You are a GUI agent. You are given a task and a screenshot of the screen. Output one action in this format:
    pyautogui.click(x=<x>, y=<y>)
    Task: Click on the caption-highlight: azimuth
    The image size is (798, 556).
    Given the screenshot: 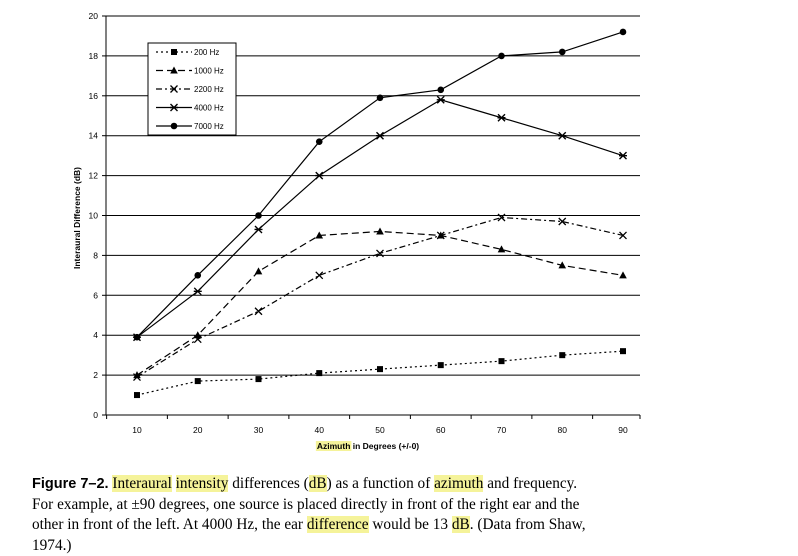 What is the action you would take?
    pyautogui.click(x=458, y=483)
    